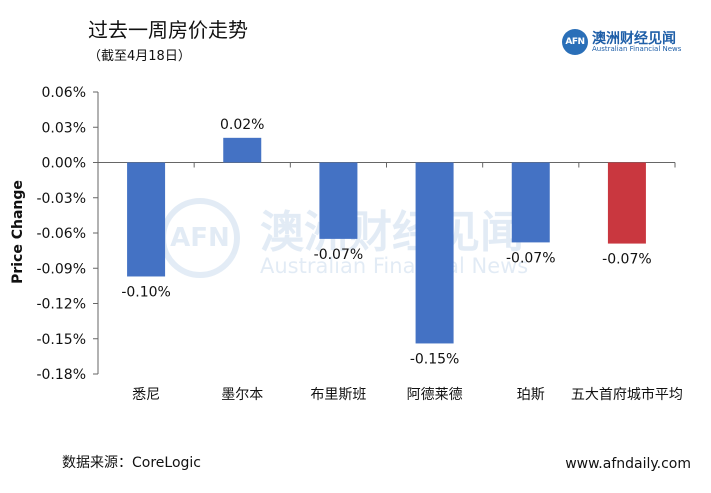 The image size is (711, 493). I want to click on website-url: www.afndaily.com, so click(628, 464).